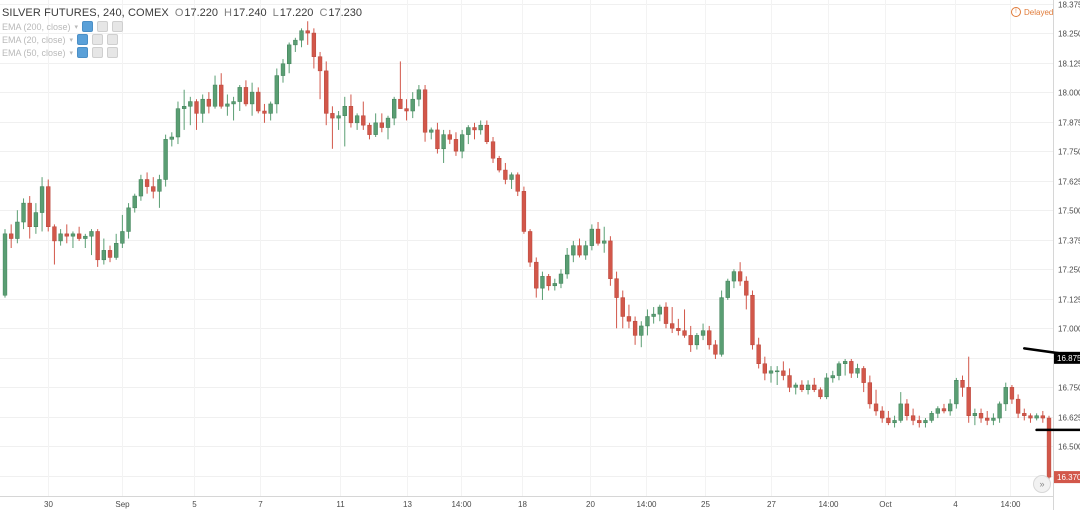  What do you see at coordinates (771, 504) in the screenshot?
I see `time-tick-label: 27` at bounding box center [771, 504].